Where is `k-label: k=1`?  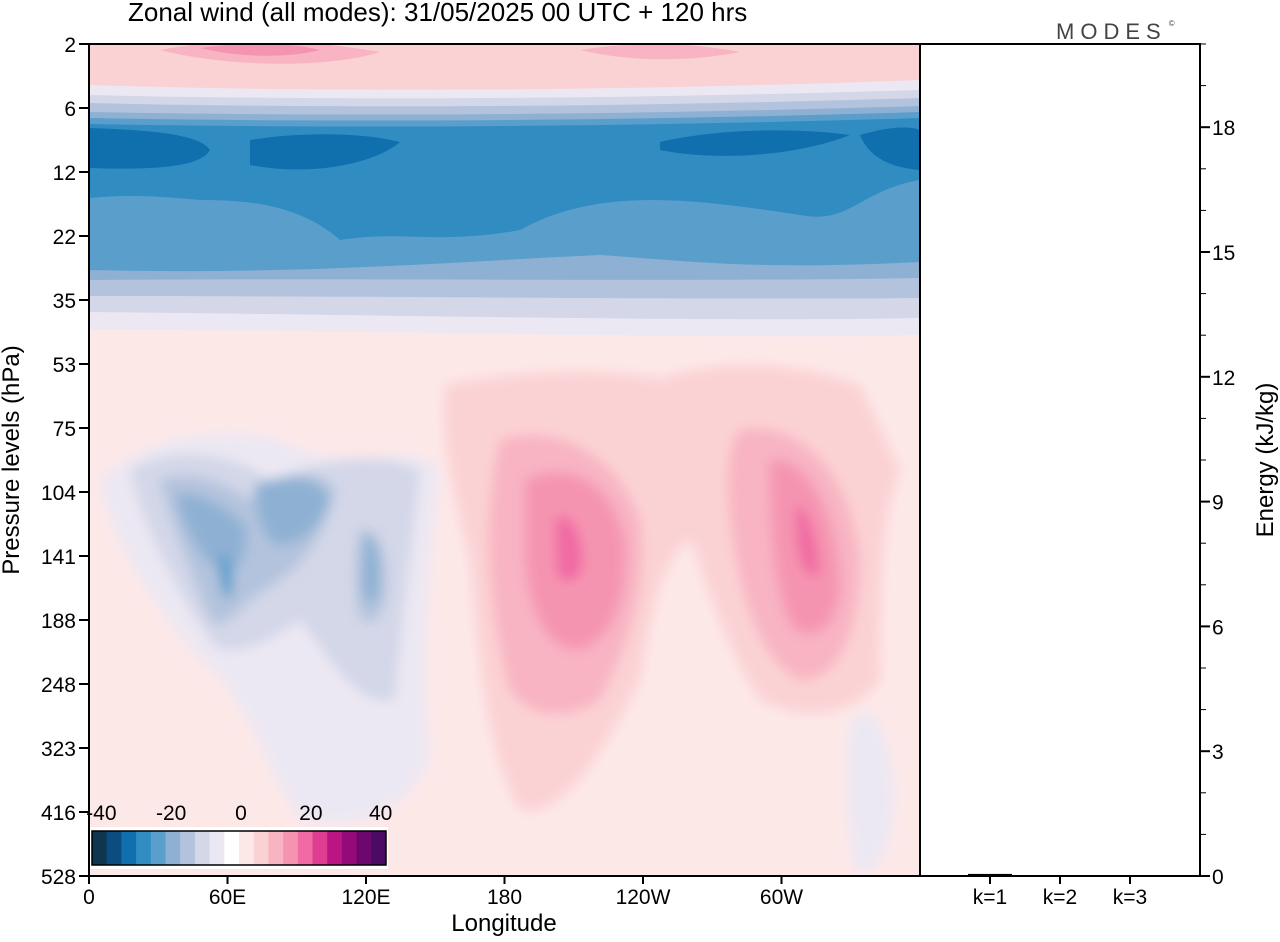 k-label: k=1 is located at coordinates (990, 897).